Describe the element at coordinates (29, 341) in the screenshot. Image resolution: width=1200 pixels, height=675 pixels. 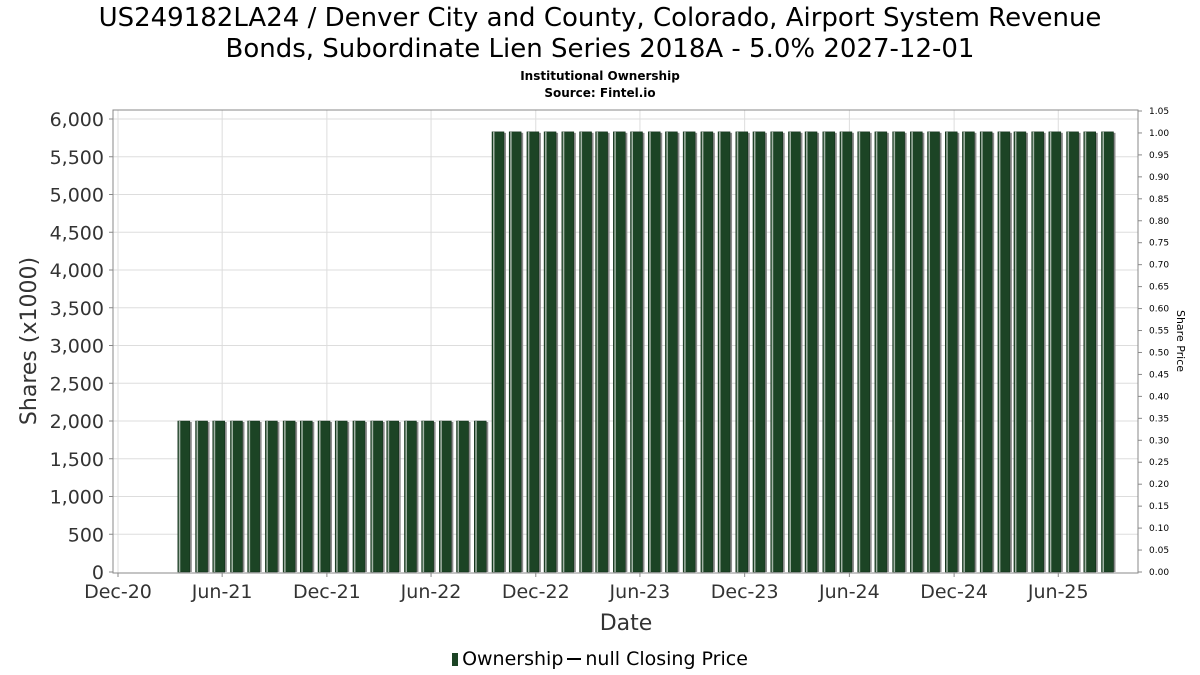
I see `y-axis-label: Shares (x1000)` at that location.